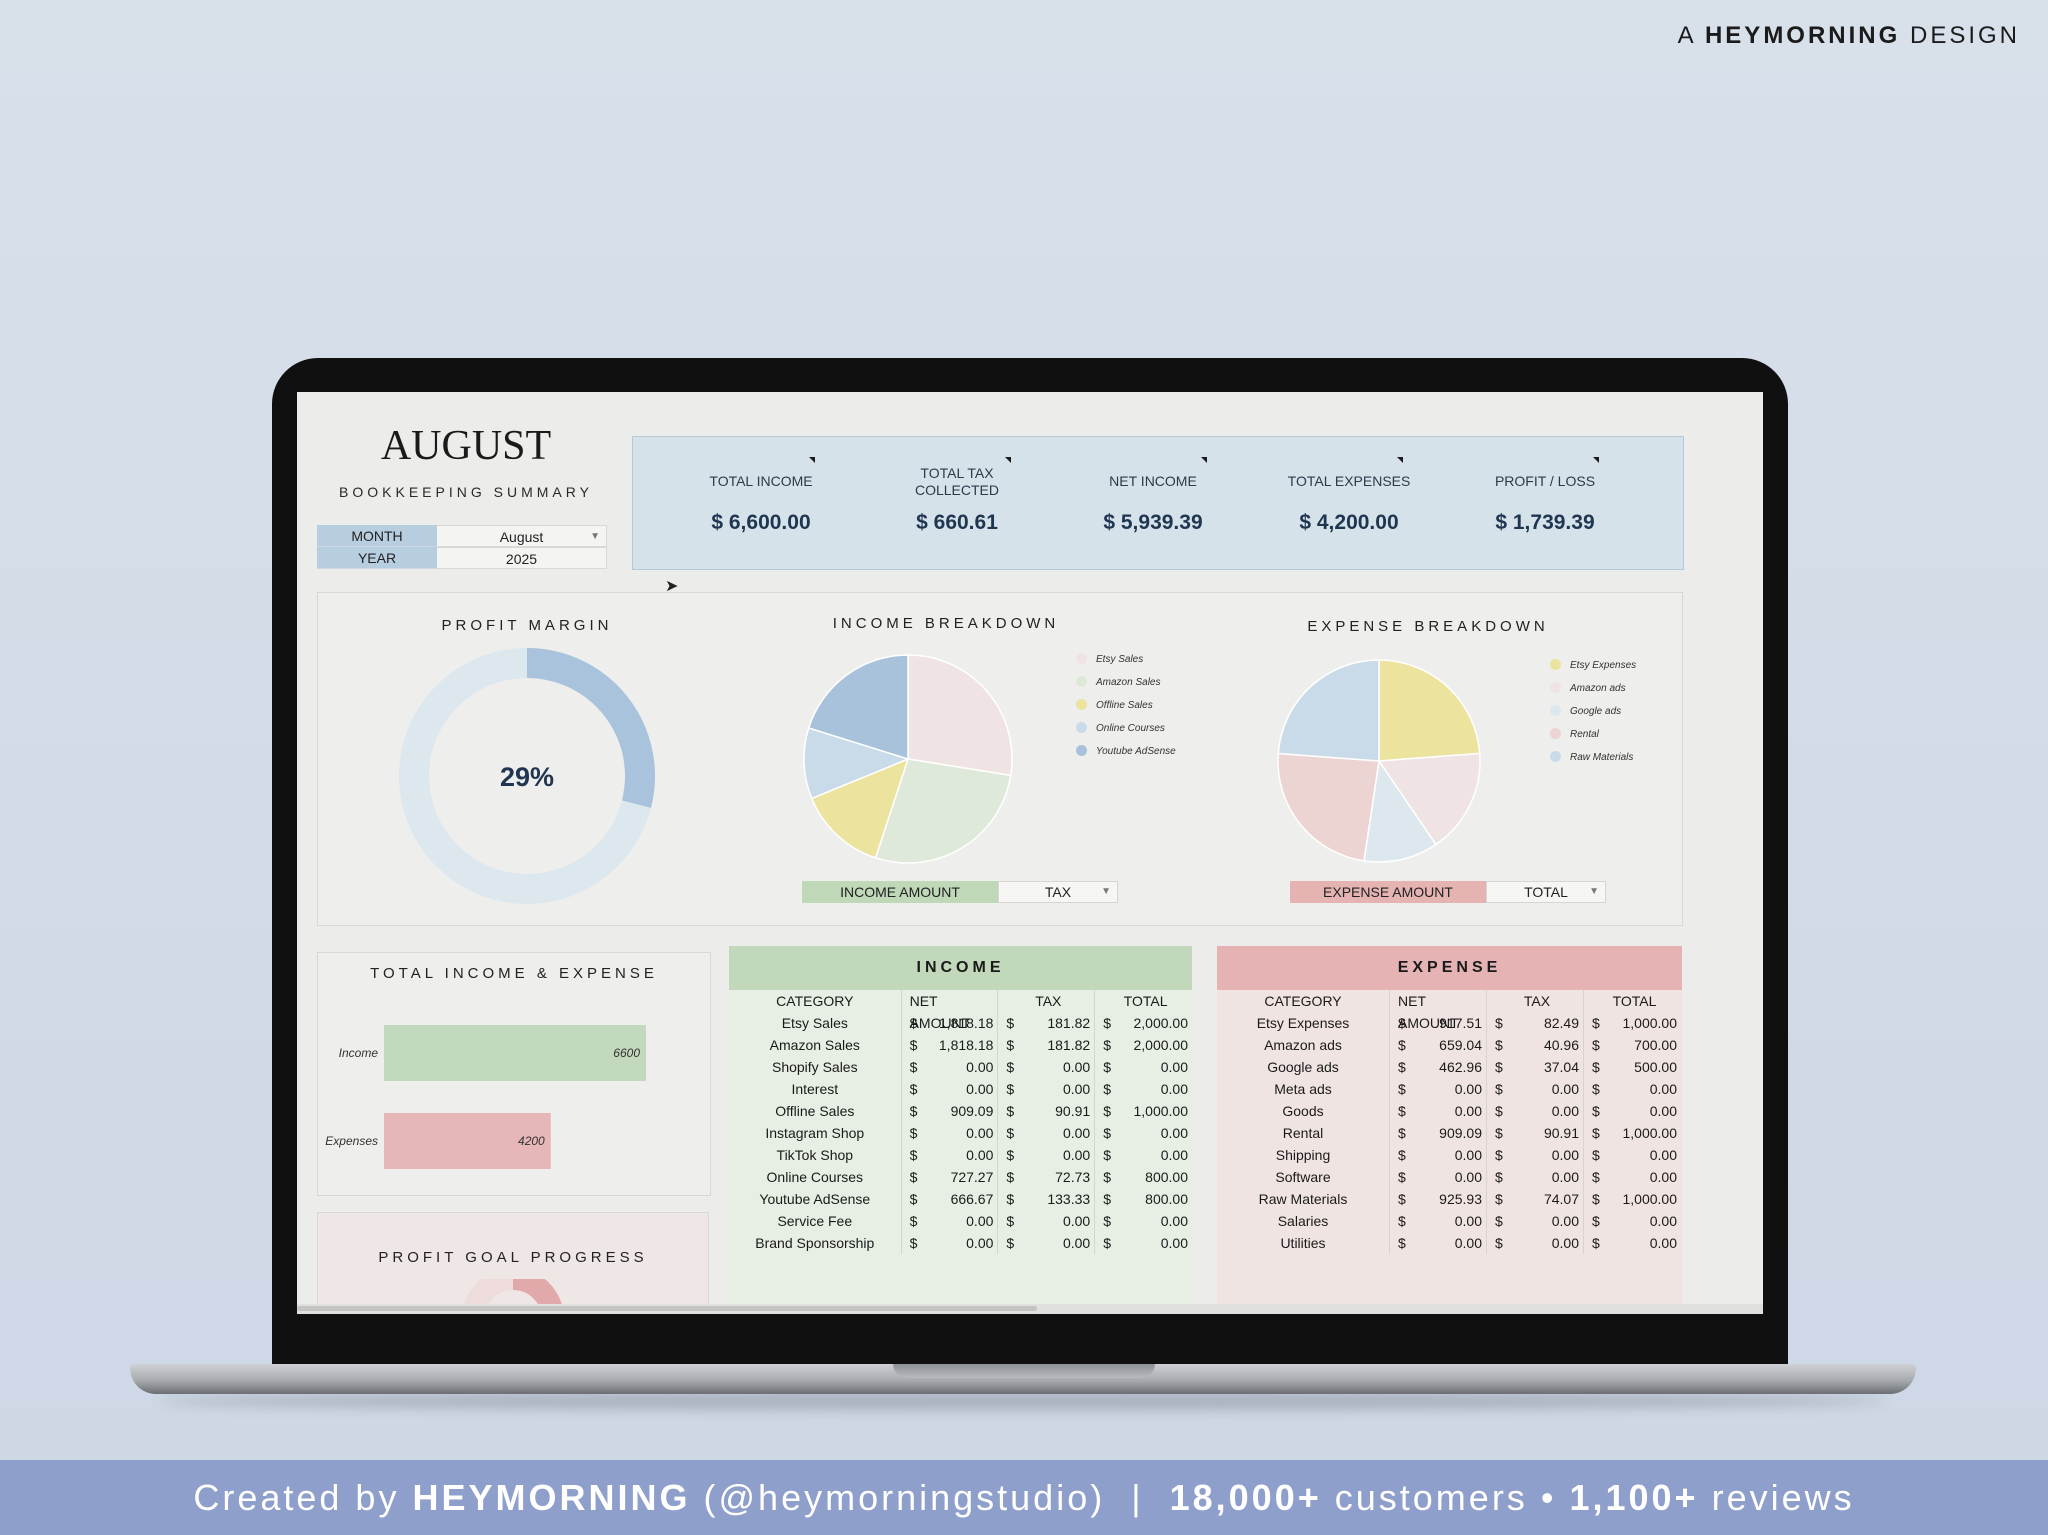 The image size is (2048, 1535). Describe the element at coordinates (815, 1023) in the screenshot. I see `category-cell: Etsy Sales` at that location.